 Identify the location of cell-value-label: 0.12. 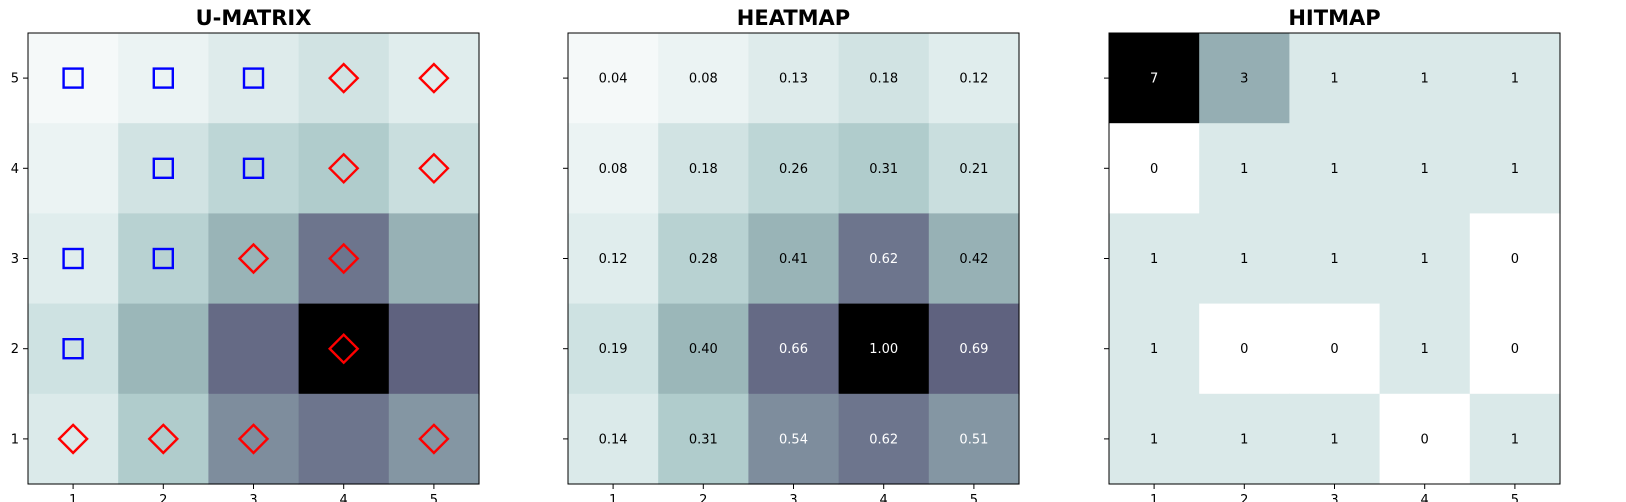
(973, 79).